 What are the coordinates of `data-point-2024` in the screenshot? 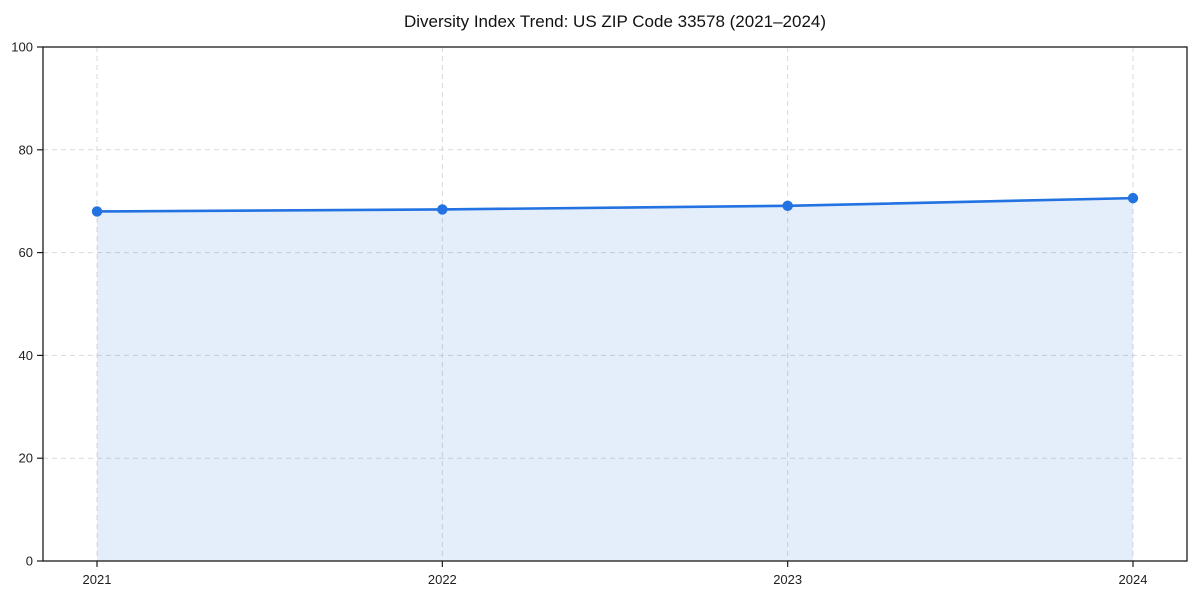 It's located at (1133, 198).